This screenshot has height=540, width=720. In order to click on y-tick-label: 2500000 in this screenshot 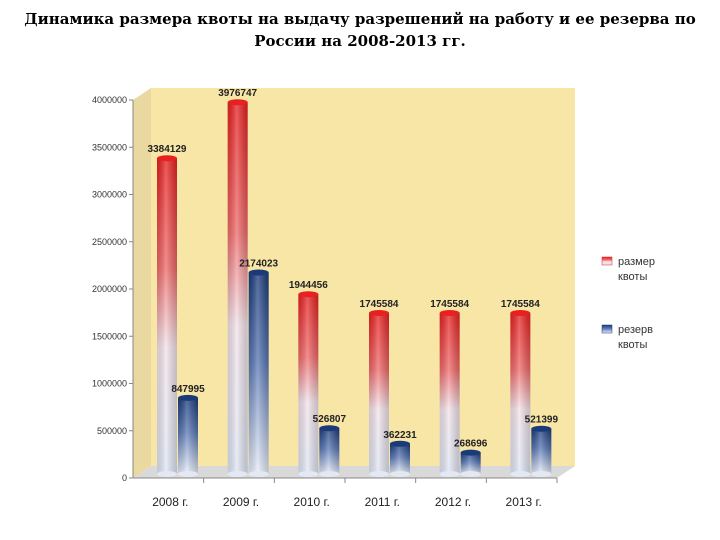, I will do `click(109, 242)`.